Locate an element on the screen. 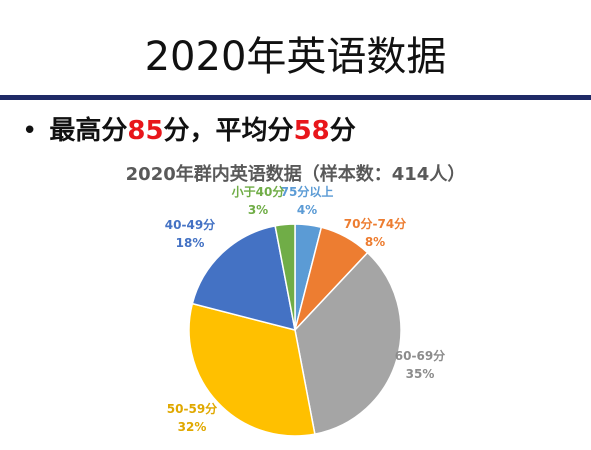 This screenshot has height=450, width=591. slice-label: 75分以上 is located at coordinates (307, 191).